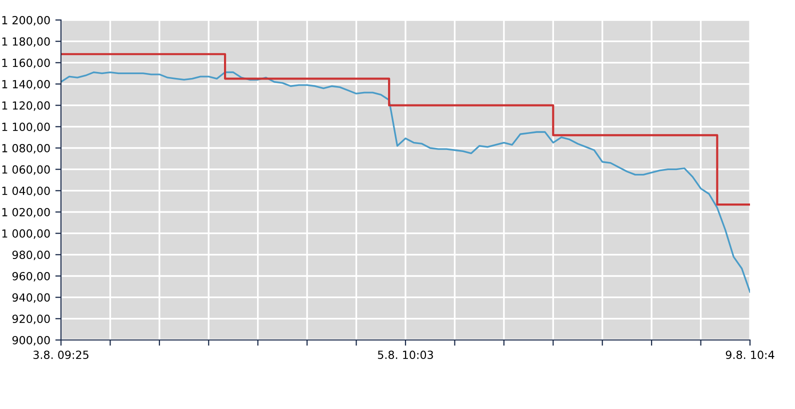 The height and width of the screenshot is (409, 795). Describe the element at coordinates (31, 319) in the screenshot. I see `y-tick-label: 920,00` at that location.